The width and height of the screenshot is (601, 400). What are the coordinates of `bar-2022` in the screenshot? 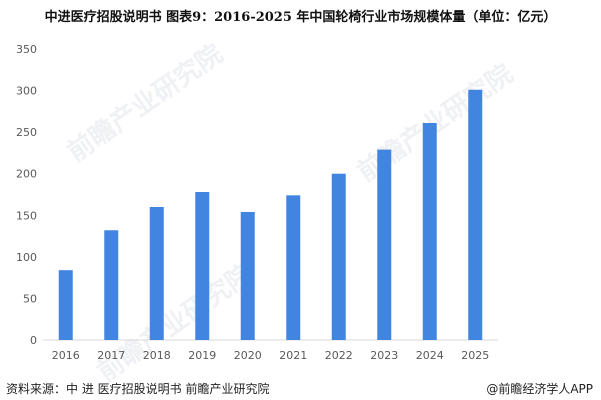 It's located at (338, 256).